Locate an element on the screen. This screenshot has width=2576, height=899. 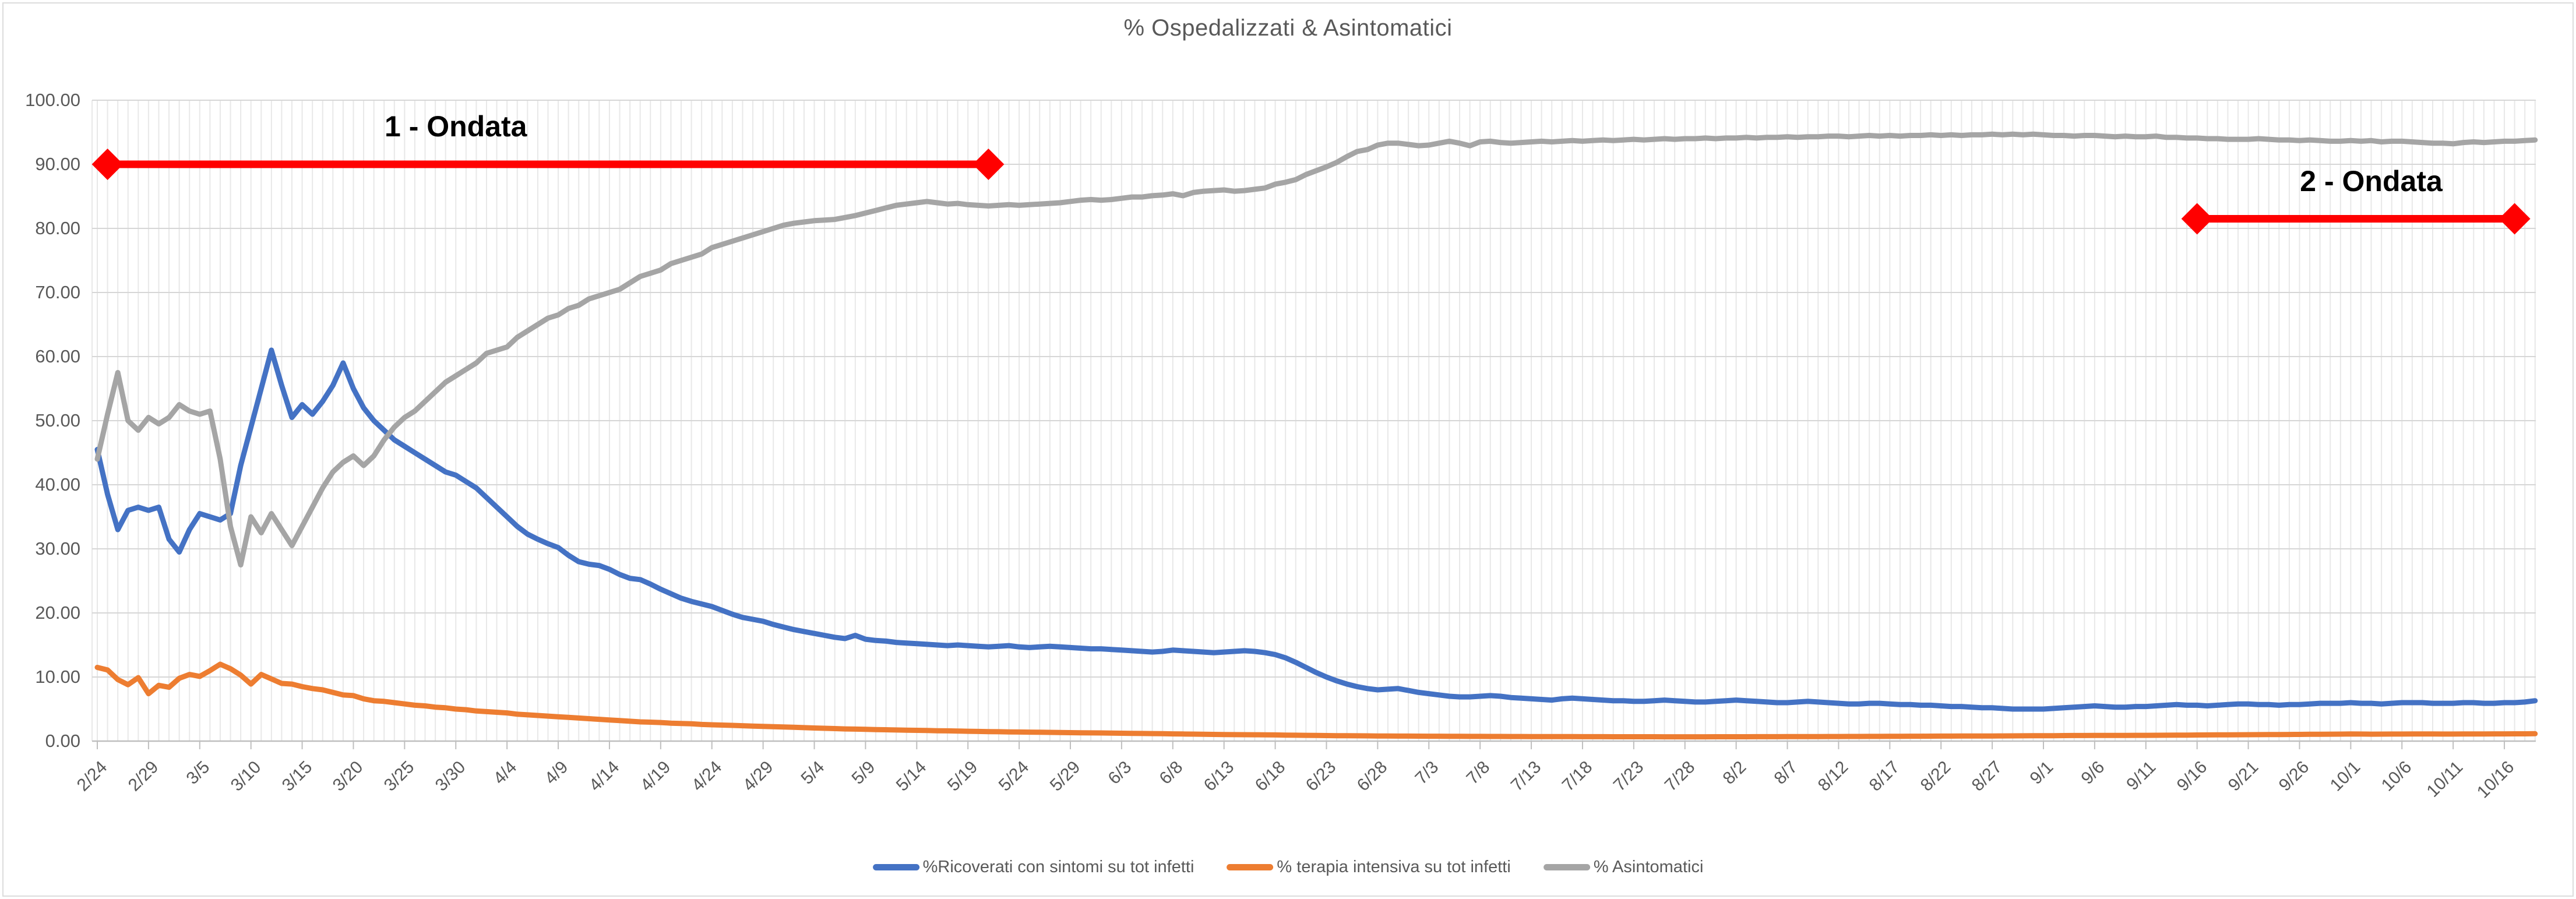
y-axis-label: 90.00 is located at coordinates (57, 164).